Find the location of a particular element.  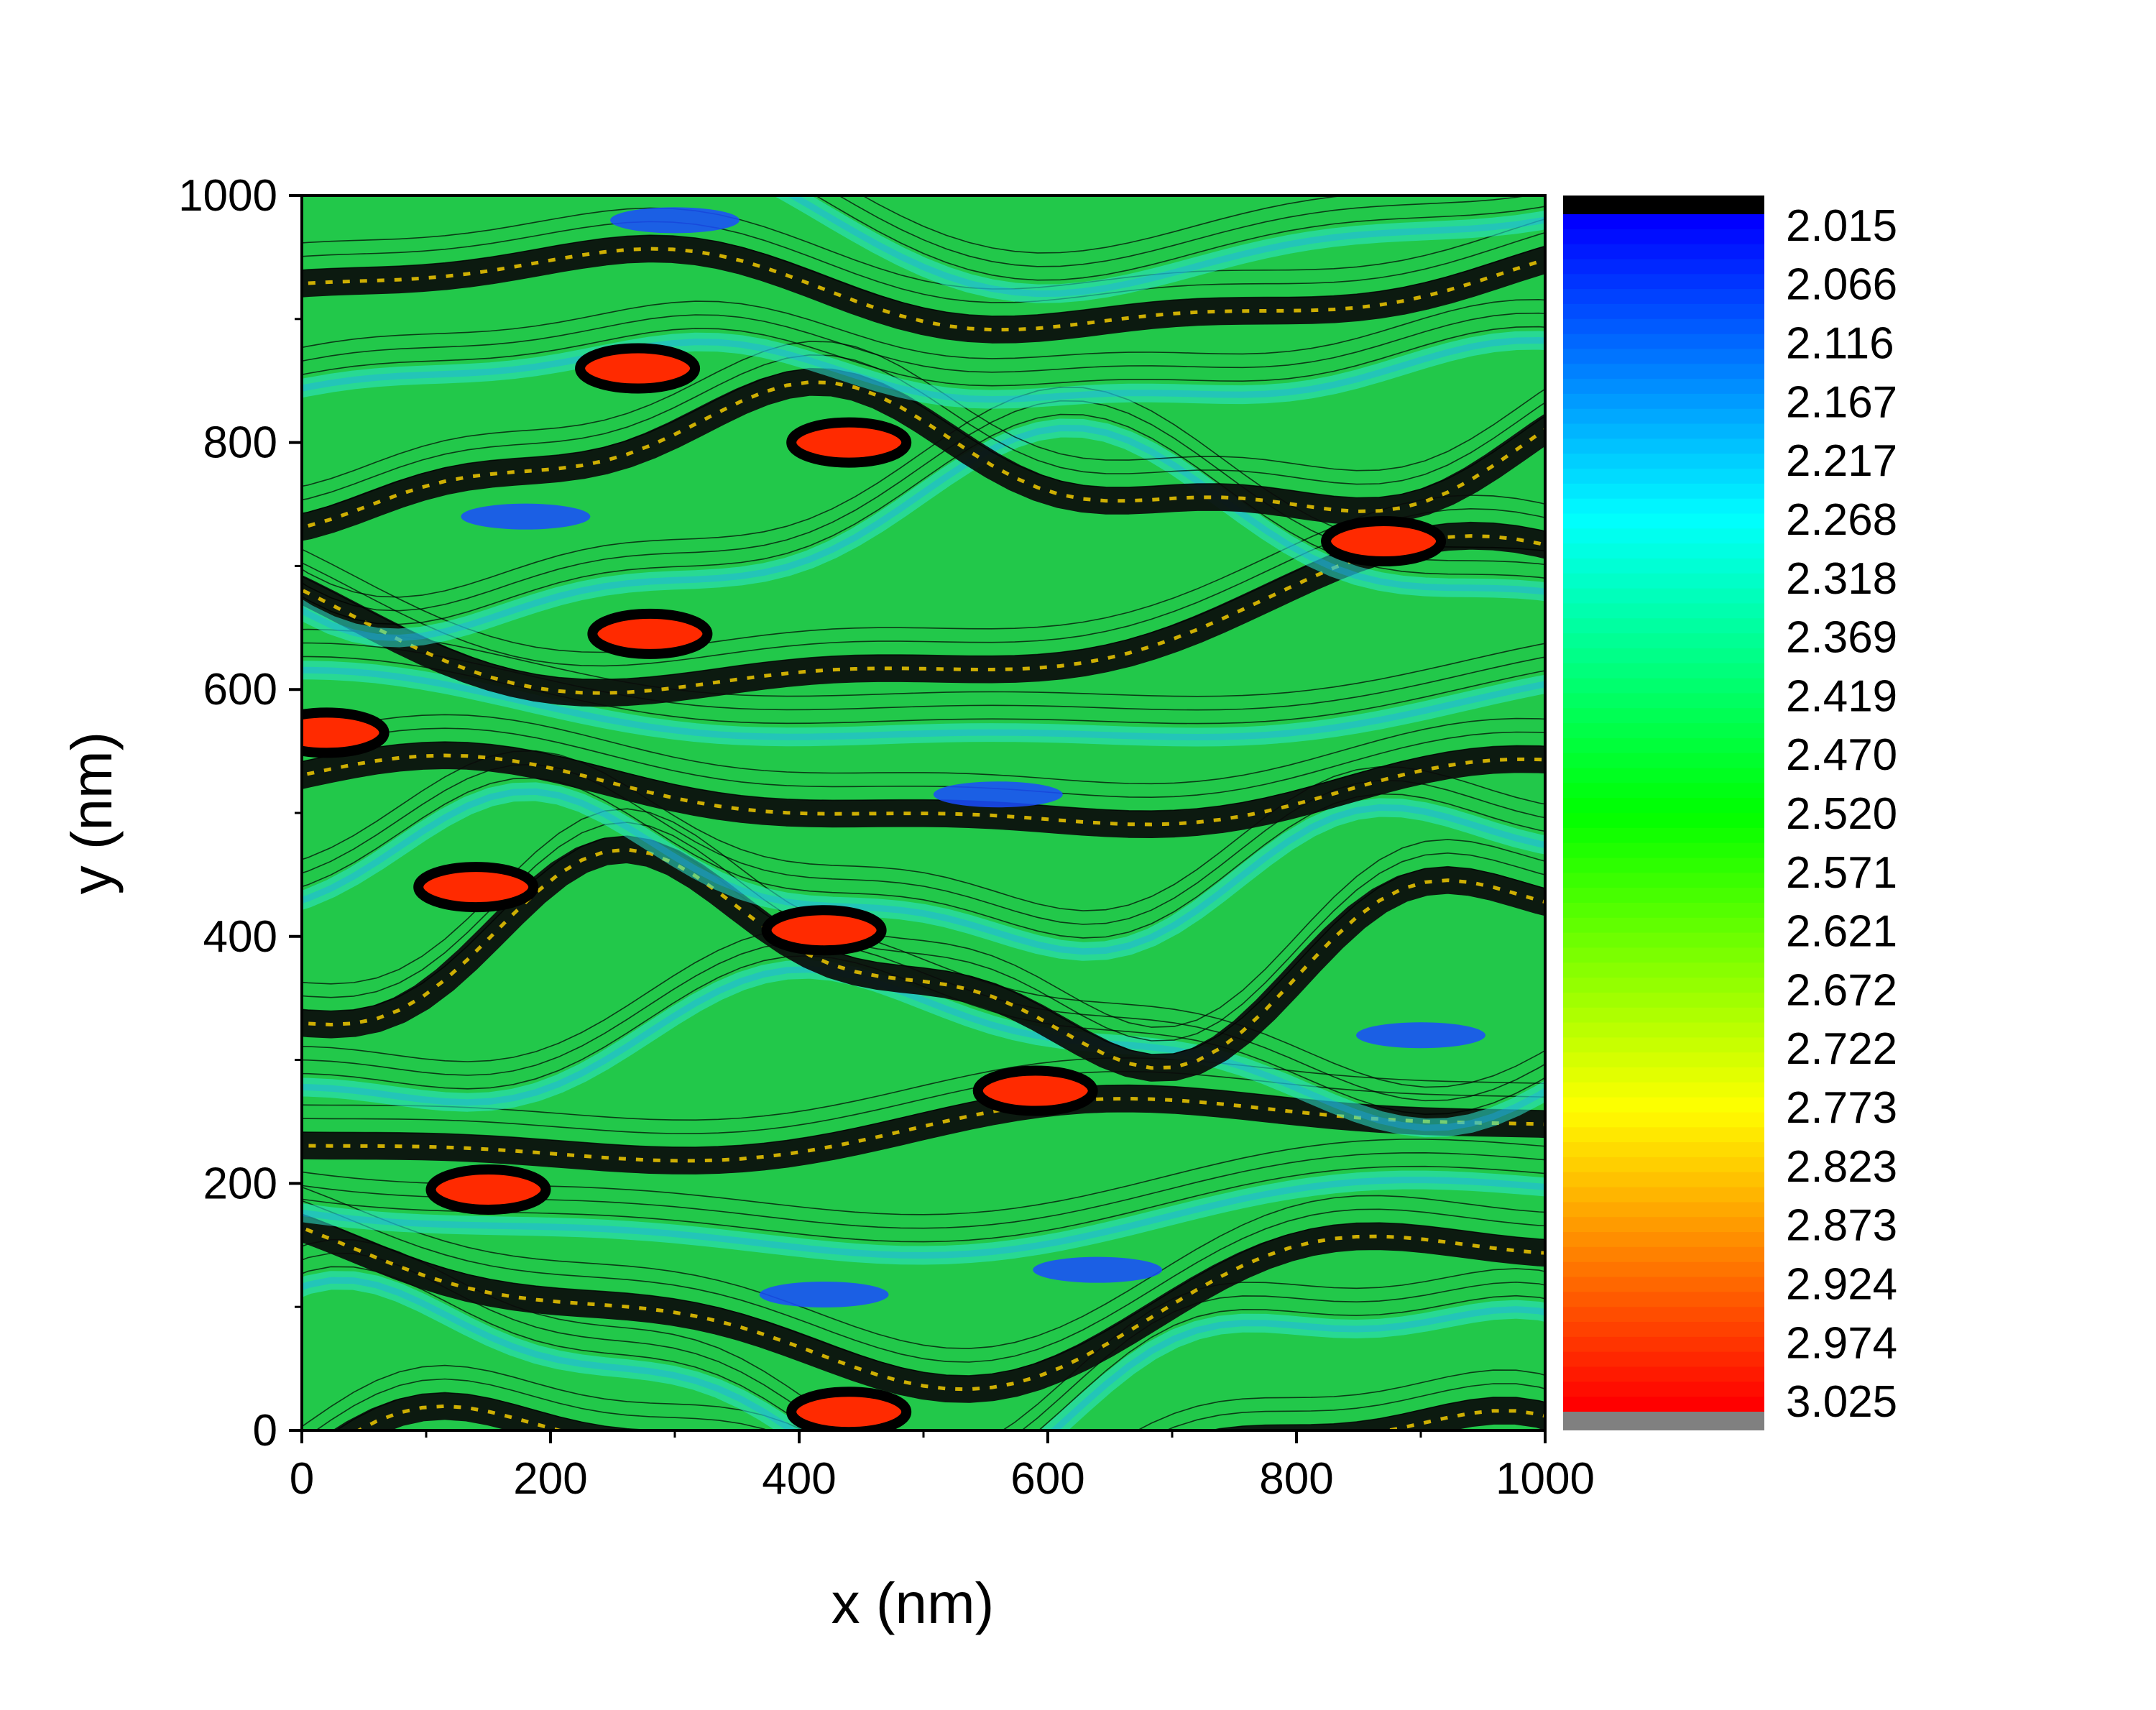

x-tick-label: 1000 is located at coordinates (1545, 1479).